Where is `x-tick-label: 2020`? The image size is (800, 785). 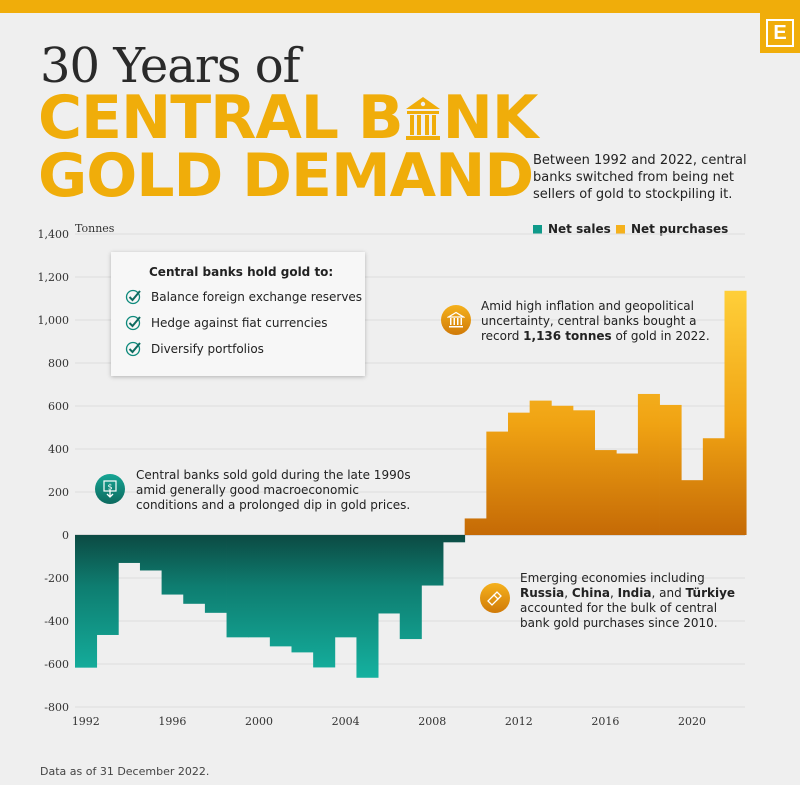
x-tick-label: 2020 is located at coordinates (692, 721).